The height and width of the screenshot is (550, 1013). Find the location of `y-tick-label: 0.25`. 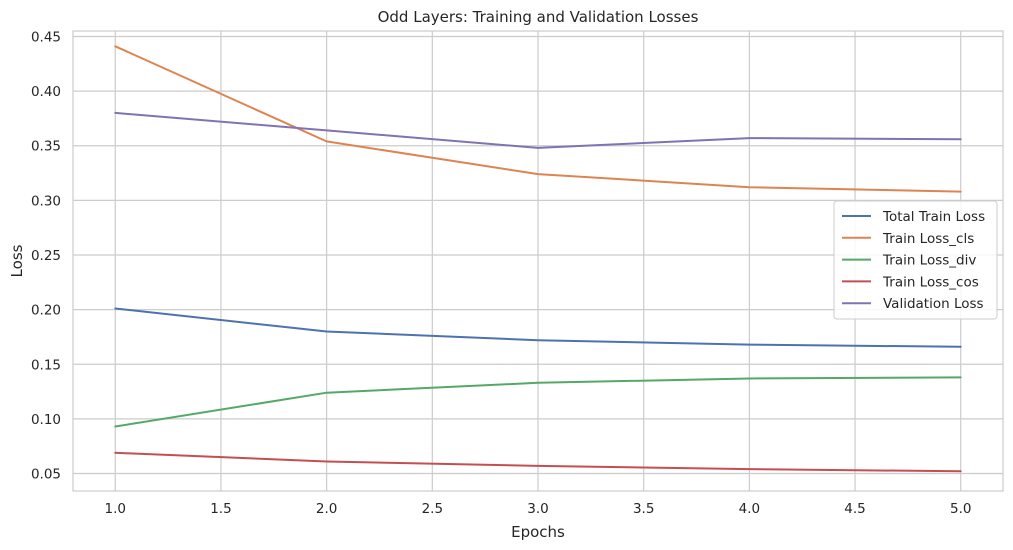

y-tick-label: 0.25 is located at coordinates (46, 256).